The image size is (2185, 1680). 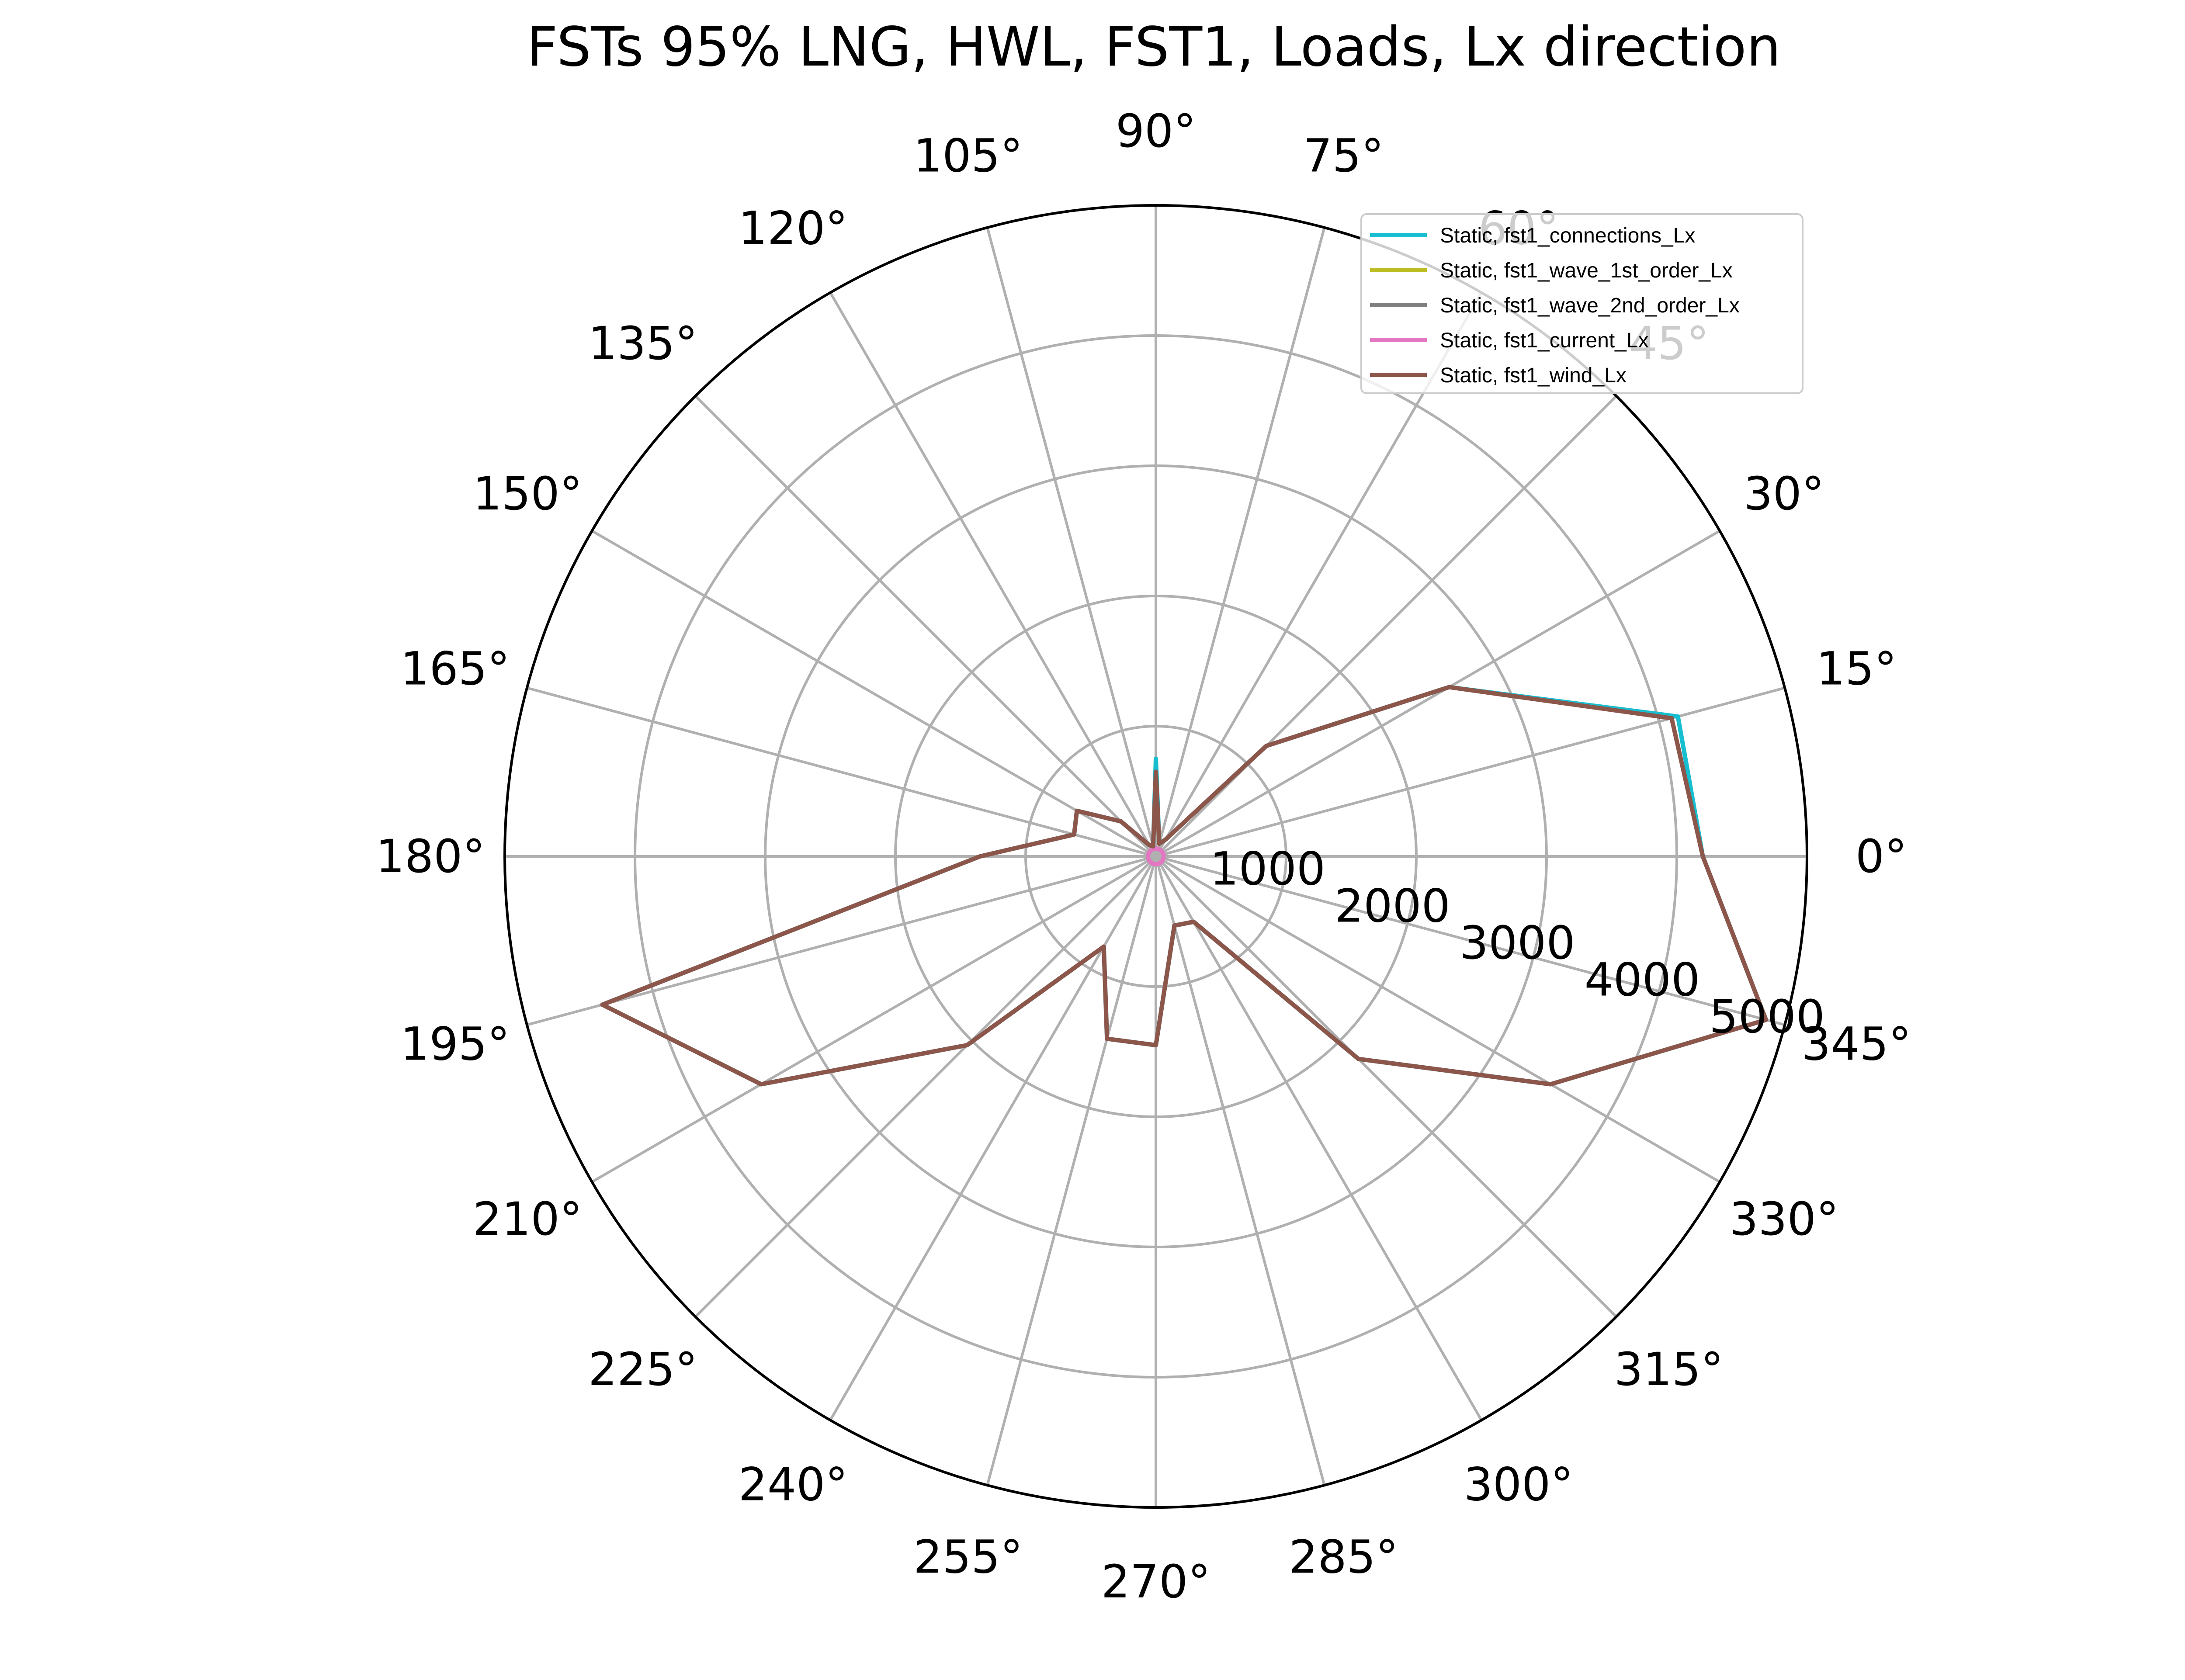 What do you see at coordinates (1857, 669) in the screenshot?
I see `theta-tick-label: 15°` at bounding box center [1857, 669].